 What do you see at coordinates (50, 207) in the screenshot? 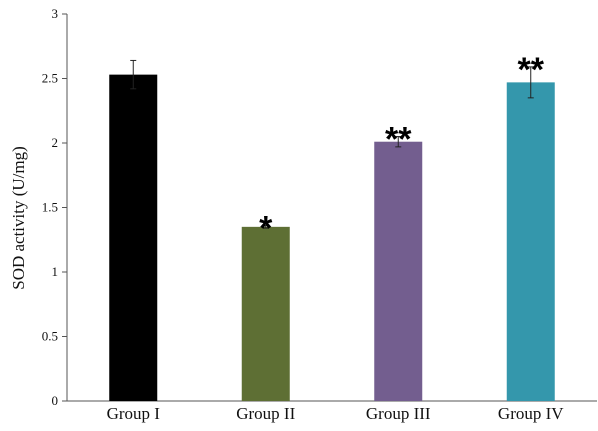
I see `y-tick-label: 1.5` at bounding box center [50, 207].